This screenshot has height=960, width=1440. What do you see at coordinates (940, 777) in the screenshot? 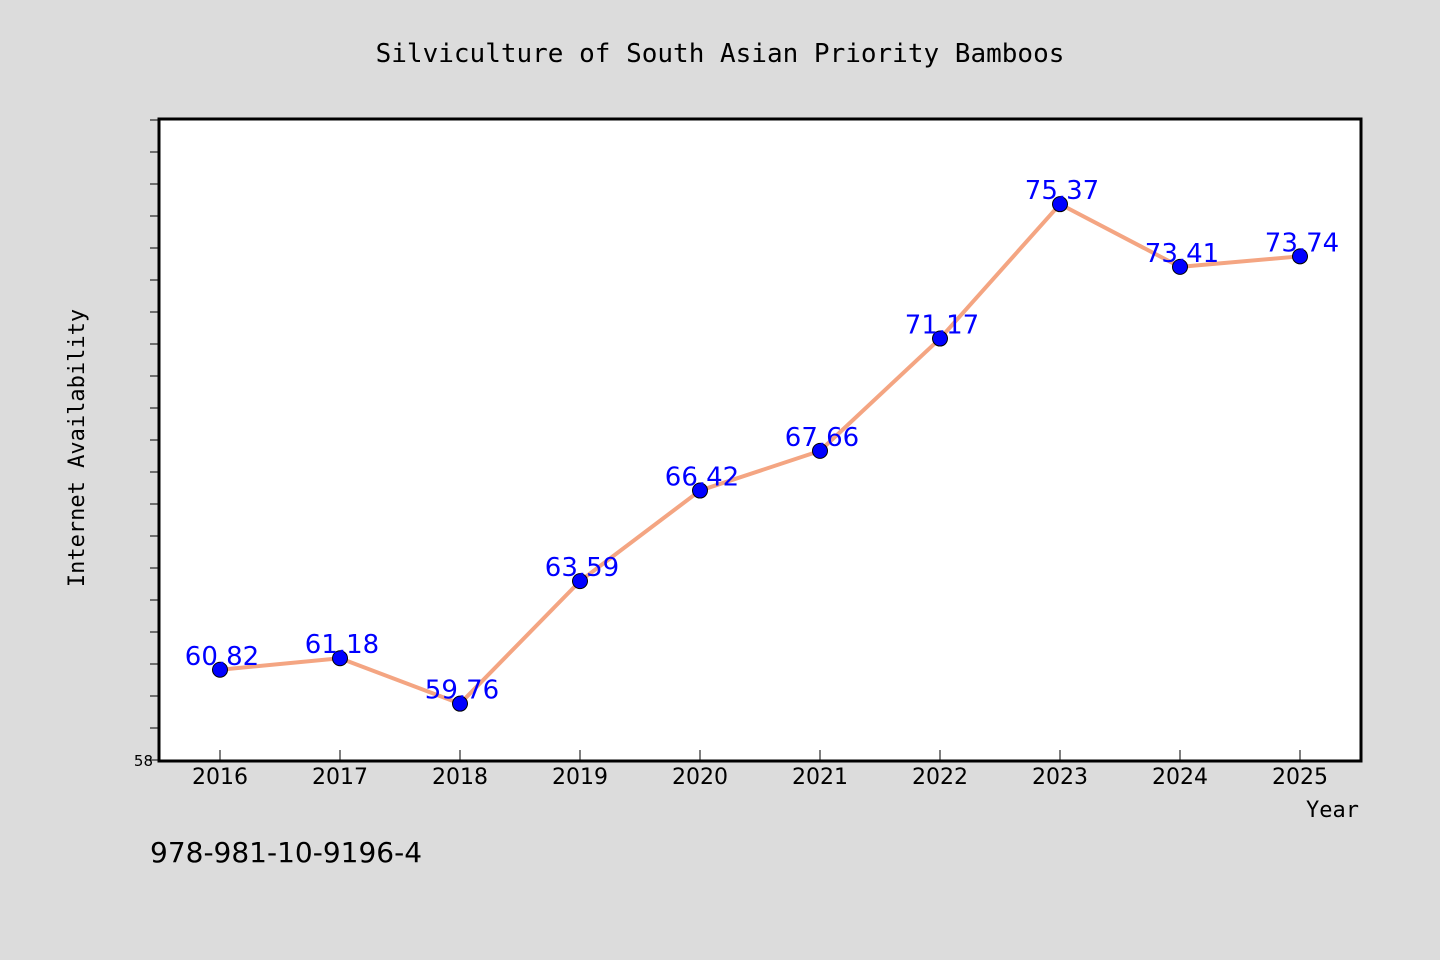
I see `x-tick-label: 2022` at bounding box center [940, 777].